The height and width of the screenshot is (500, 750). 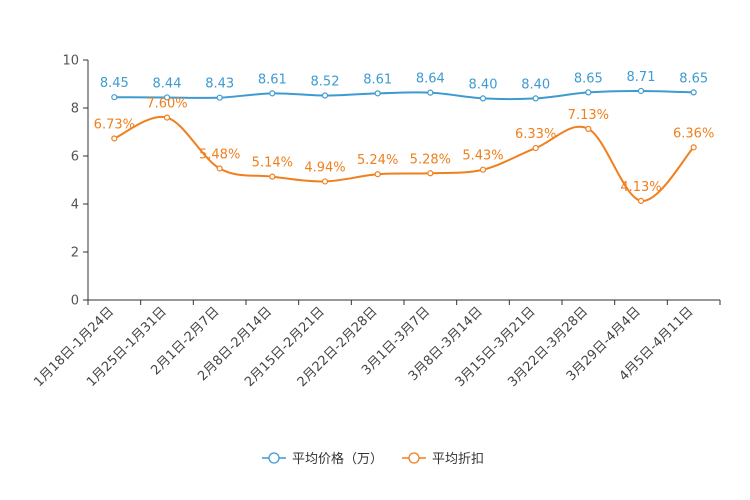 I want to click on legend: 平均价格（万） 平均折扣, so click(x=373, y=459).